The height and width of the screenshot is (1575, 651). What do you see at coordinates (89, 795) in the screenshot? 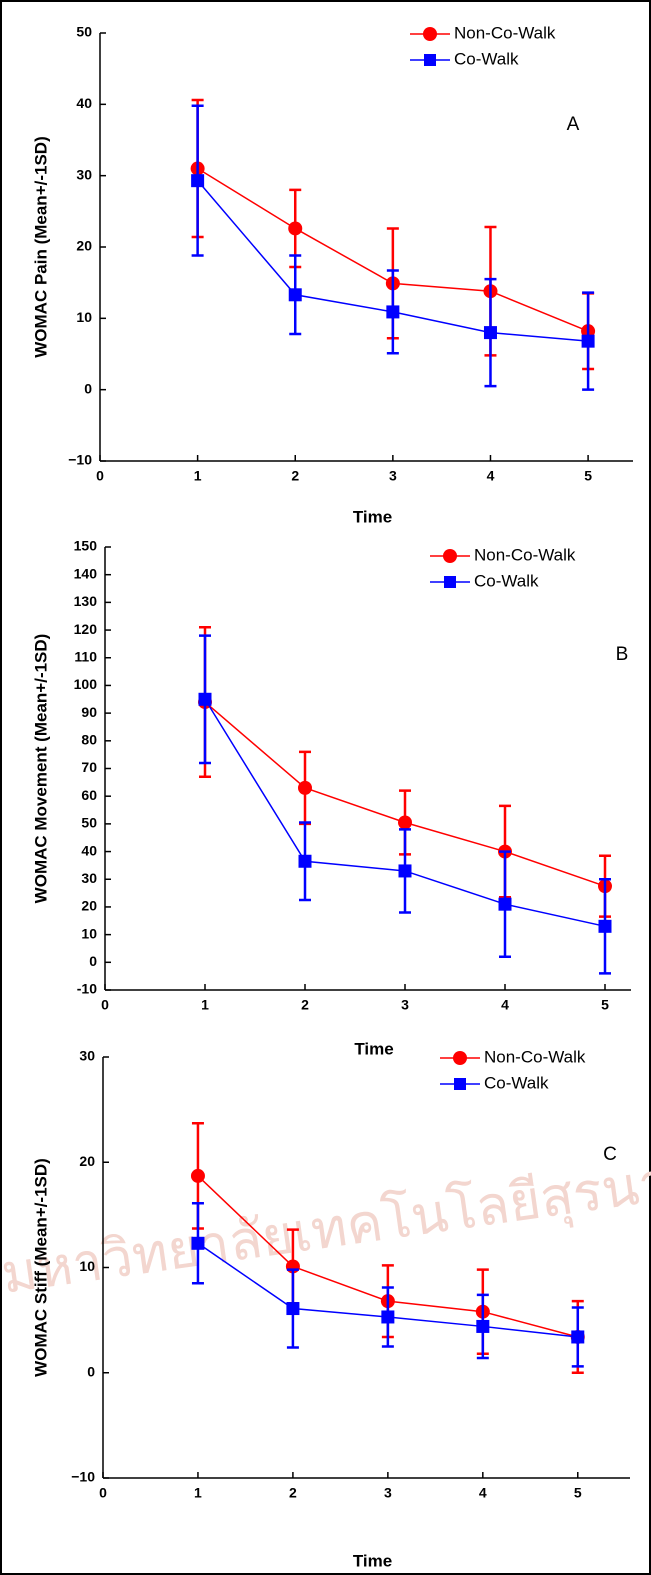
I see `y-tick-label: 60` at bounding box center [89, 795].